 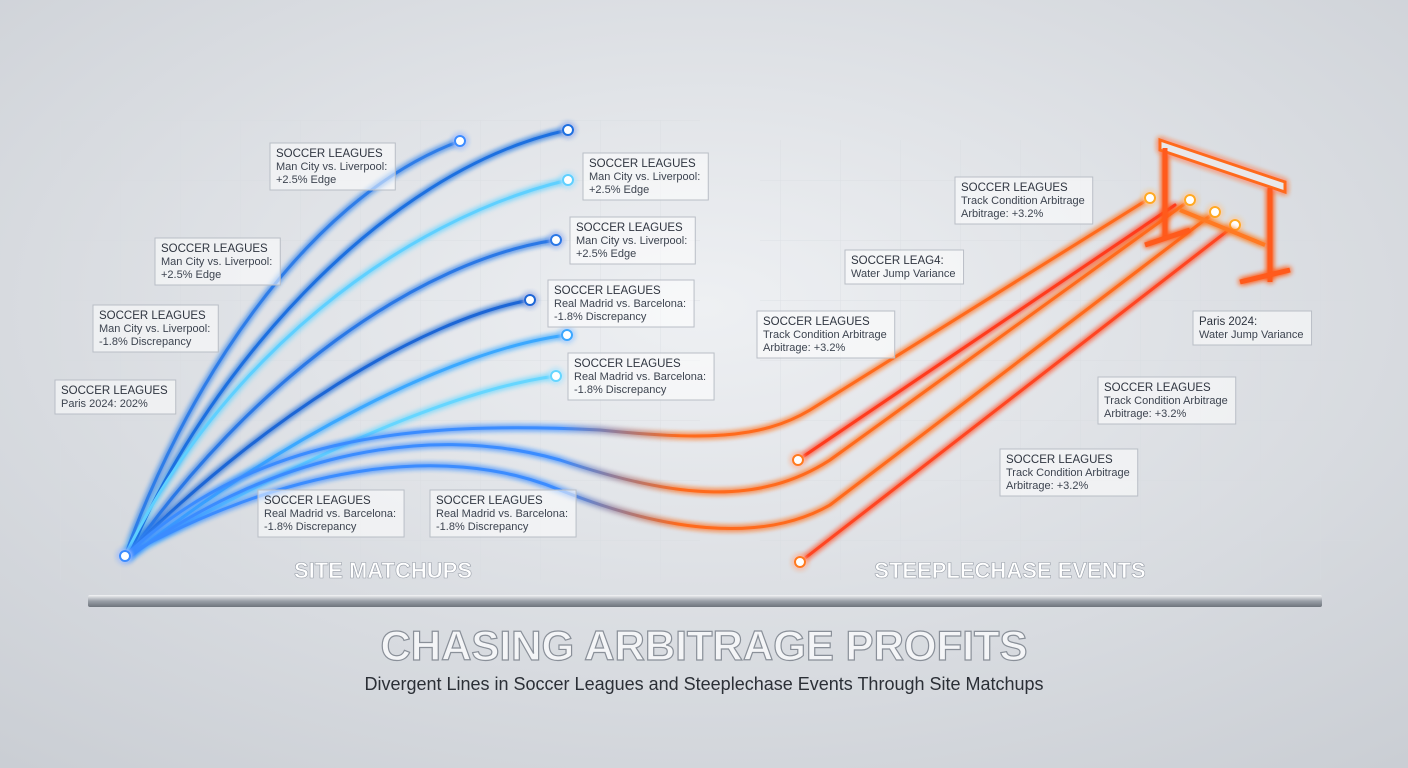 I want to click on section-label: STEEPLECHASE EVENTS, so click(x=1009, y=570).